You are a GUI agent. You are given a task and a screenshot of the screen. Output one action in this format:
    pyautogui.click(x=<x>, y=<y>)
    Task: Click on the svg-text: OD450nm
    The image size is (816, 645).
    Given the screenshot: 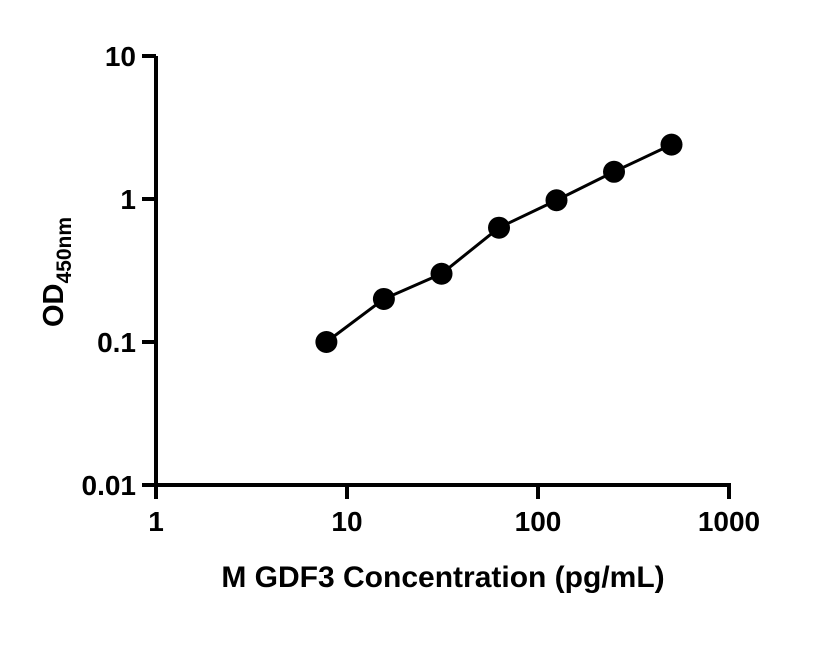 What is the action you would take?
    pyautogui.click(x=57, y=272)
    